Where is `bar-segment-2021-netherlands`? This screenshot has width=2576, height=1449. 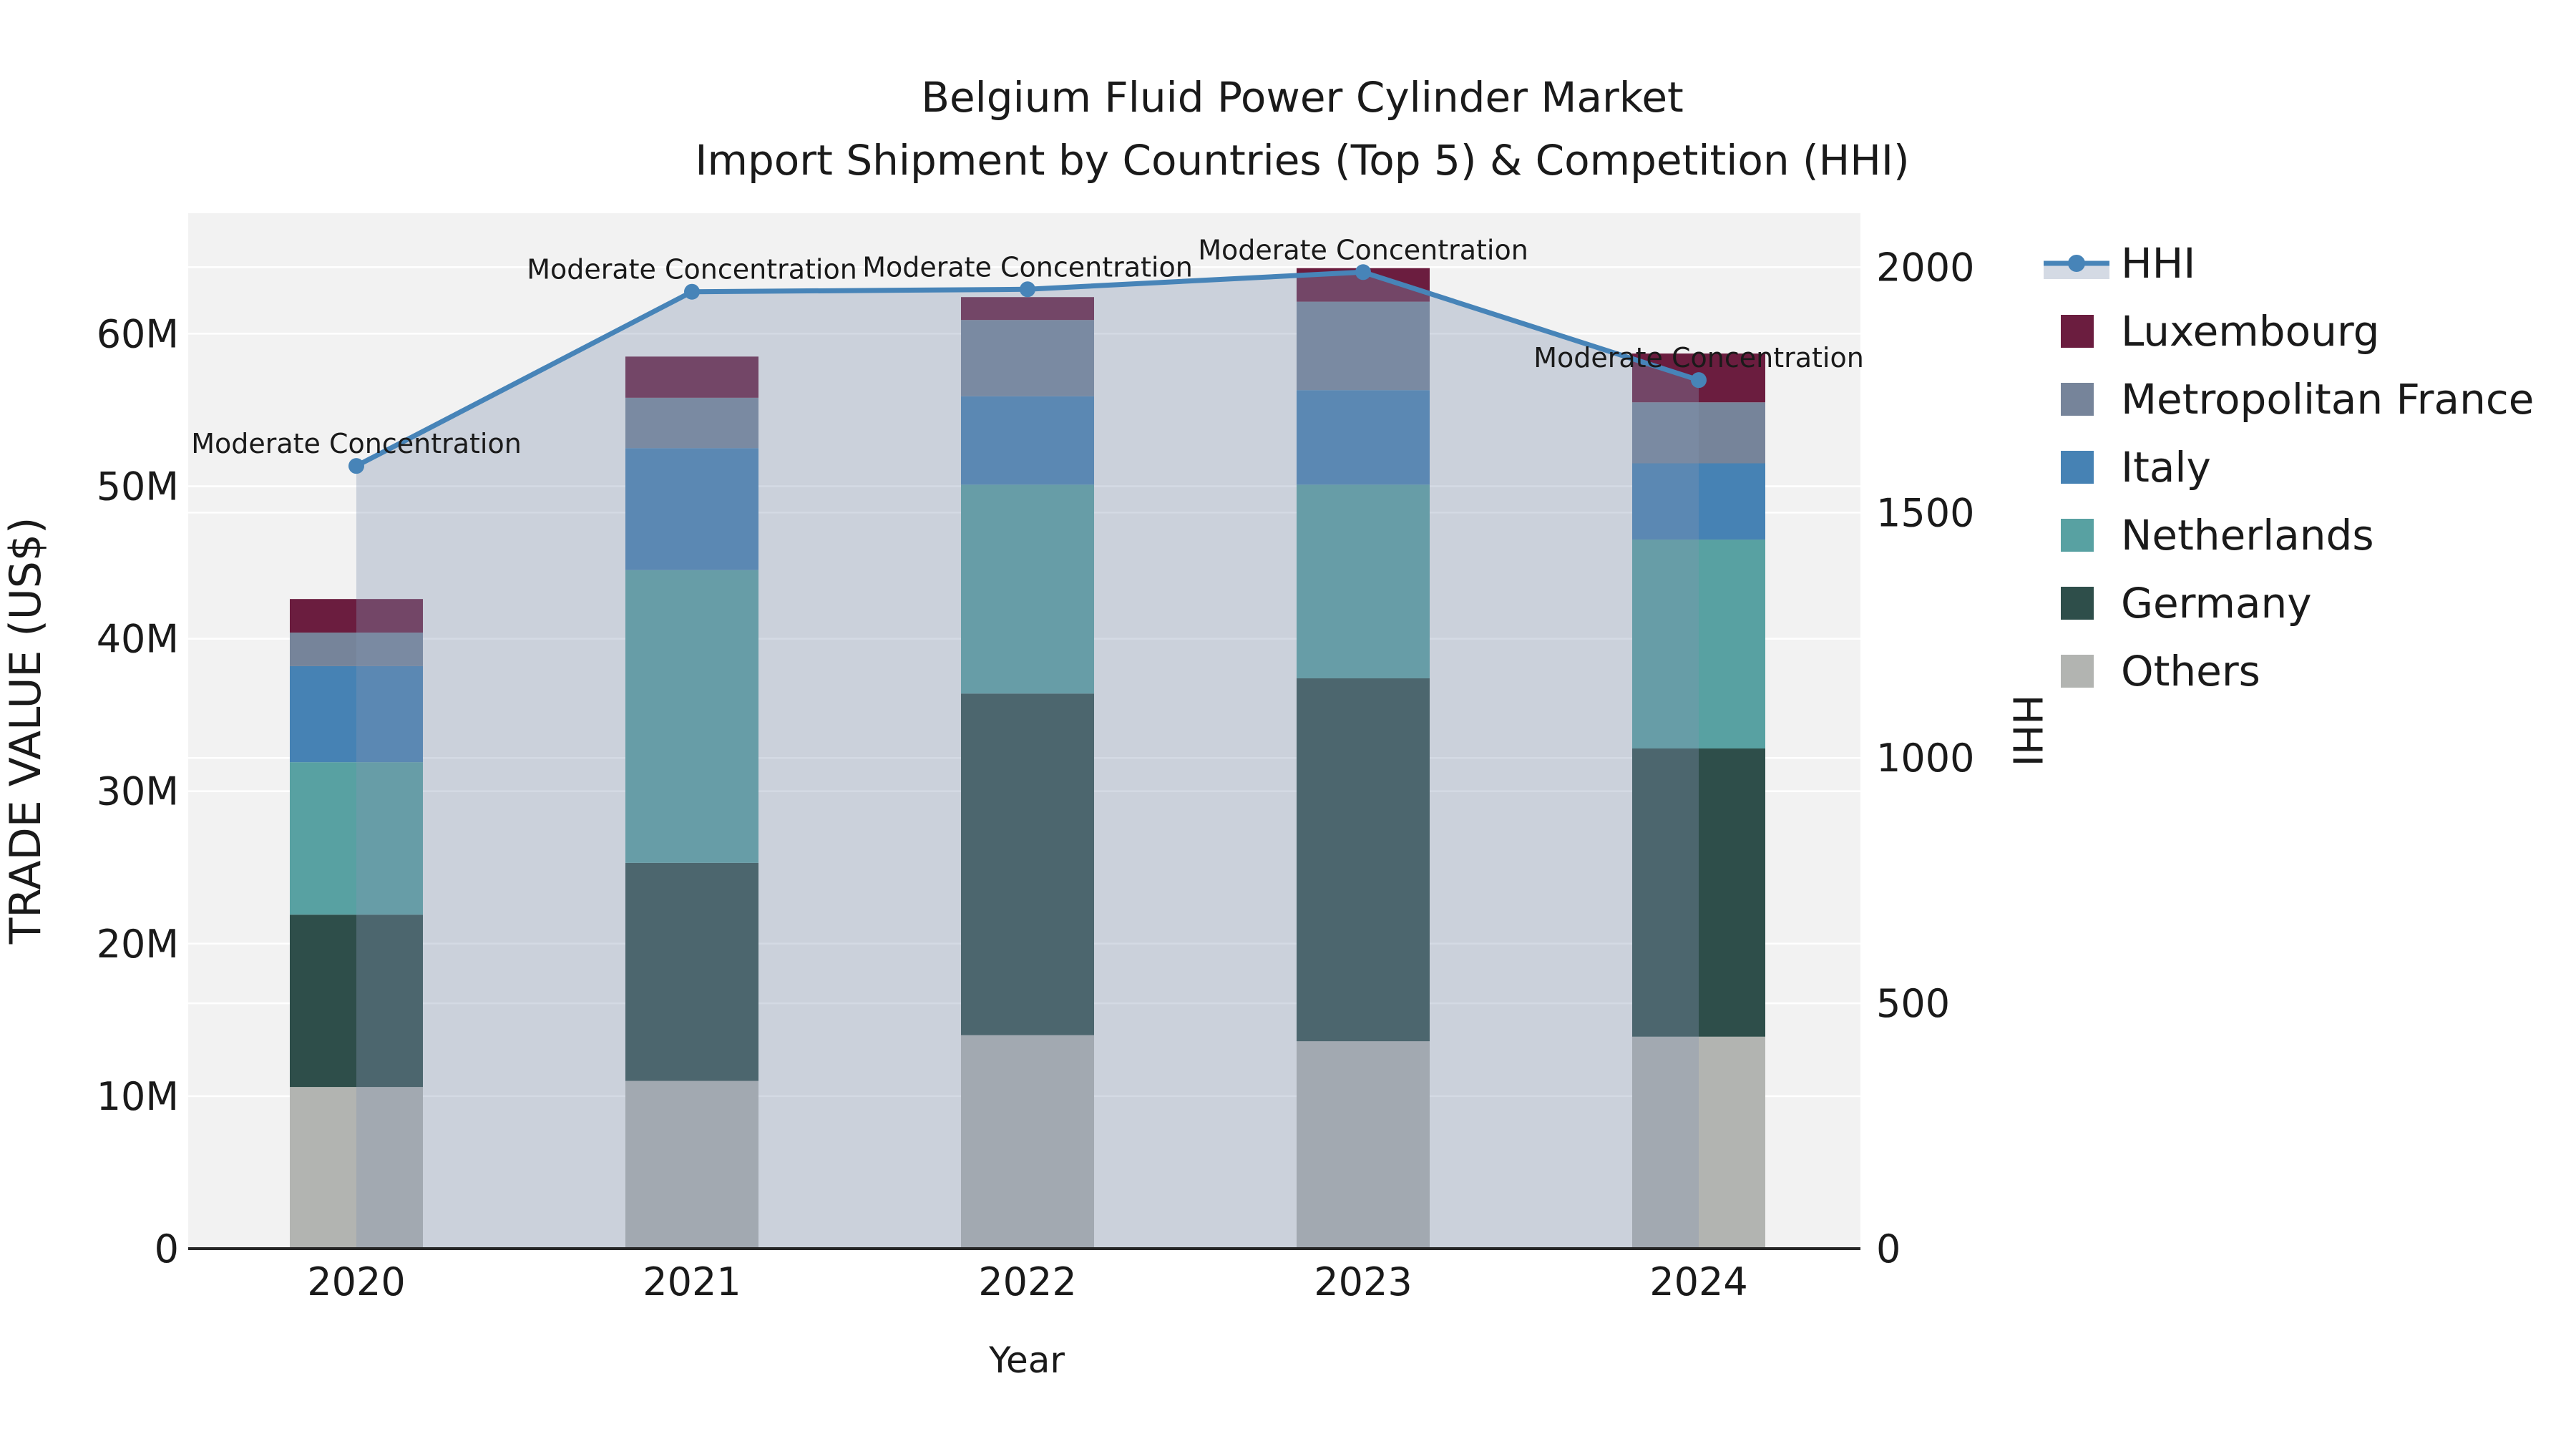
bar-segment-2021-netherlands is located at coordinates (691, 716).